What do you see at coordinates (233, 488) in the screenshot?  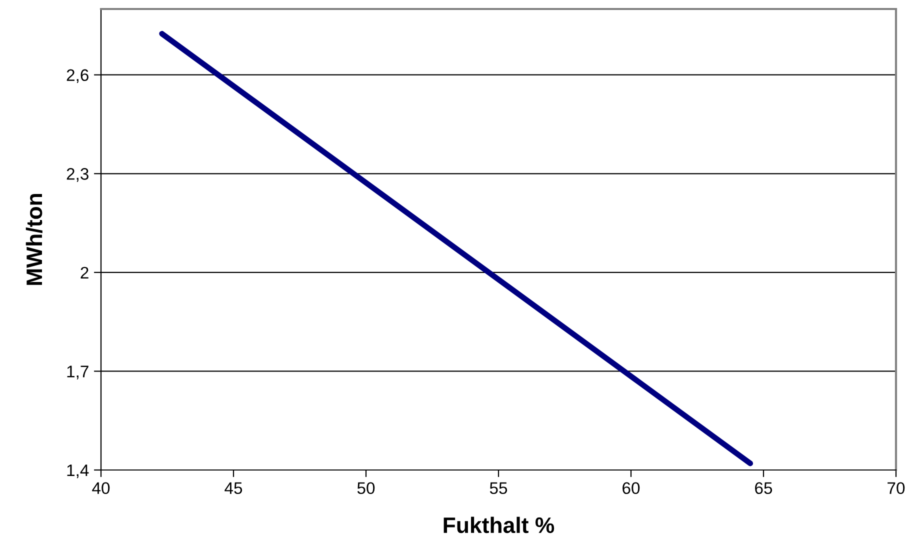 I see `x-tick-label: 45` at bounding box center [233, 488].